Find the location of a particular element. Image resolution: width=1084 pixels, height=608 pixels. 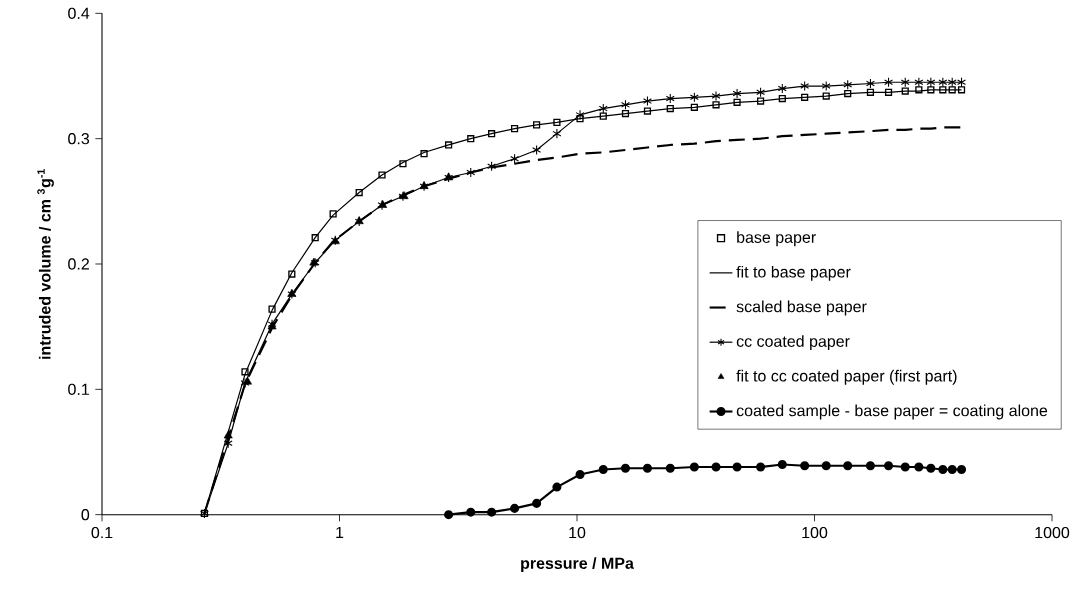

x-tick-label: 0.1 is located at coordinates (102, 532).